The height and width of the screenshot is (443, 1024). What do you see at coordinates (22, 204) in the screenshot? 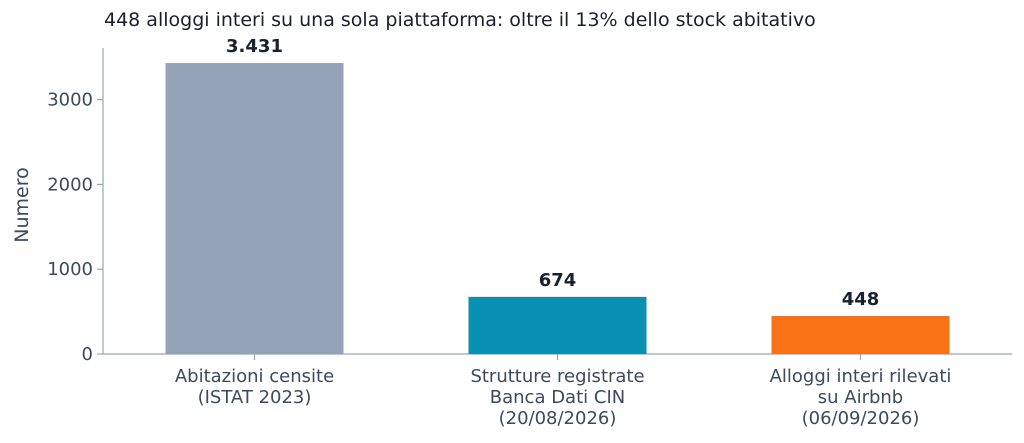
I see `y-axis-label: Numero` at bounding box center [22, 204].